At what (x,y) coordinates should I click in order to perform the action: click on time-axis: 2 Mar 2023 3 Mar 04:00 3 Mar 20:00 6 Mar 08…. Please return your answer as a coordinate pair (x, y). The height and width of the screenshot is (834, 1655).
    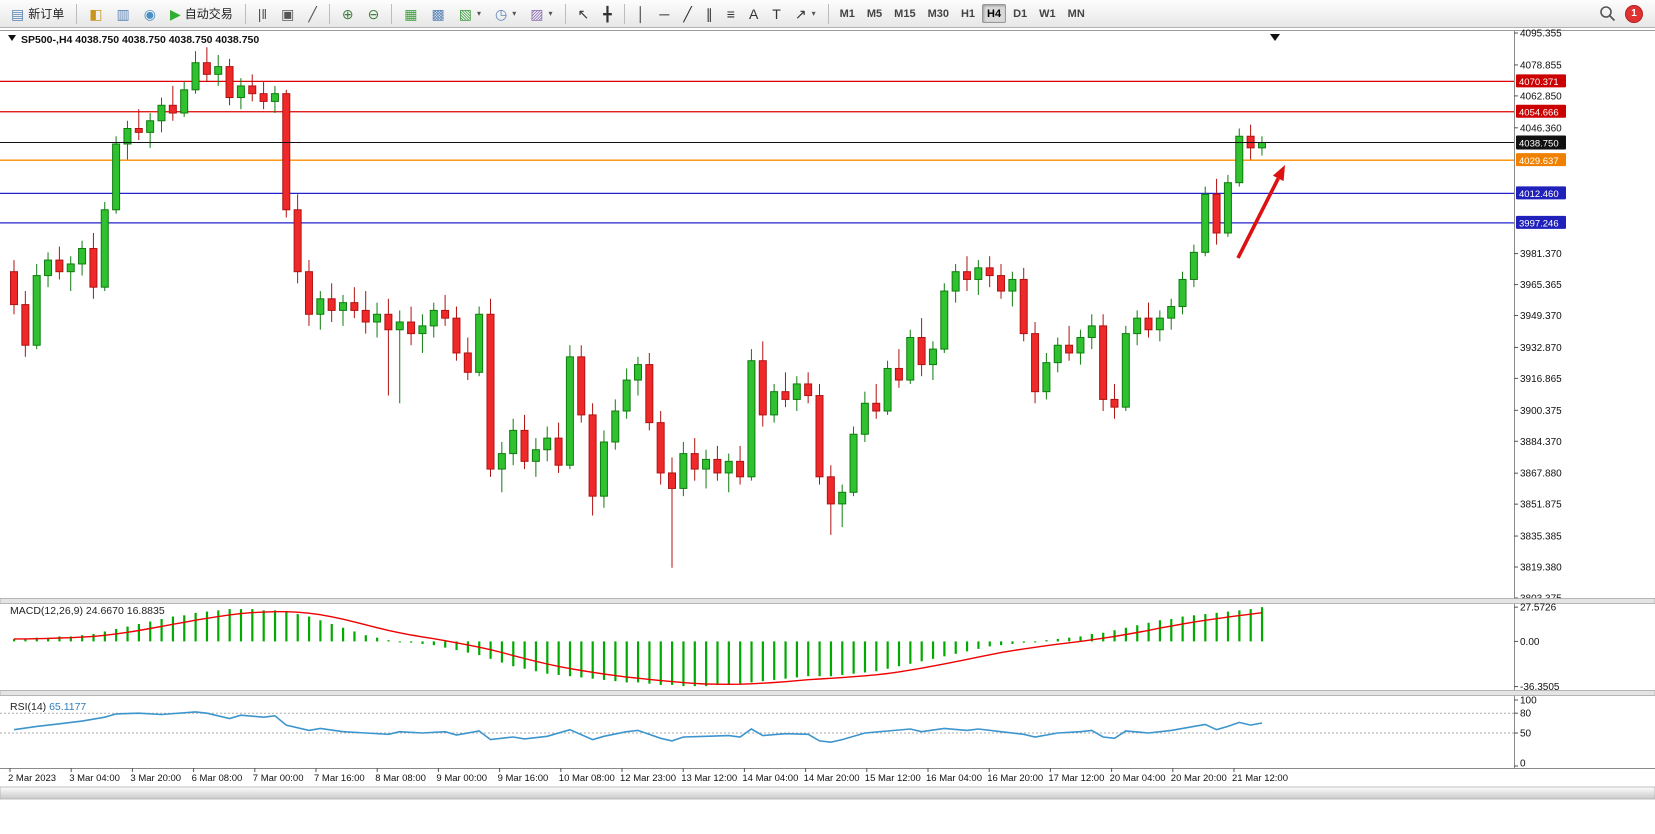
    Looking at the image, I should click on (827, 776).